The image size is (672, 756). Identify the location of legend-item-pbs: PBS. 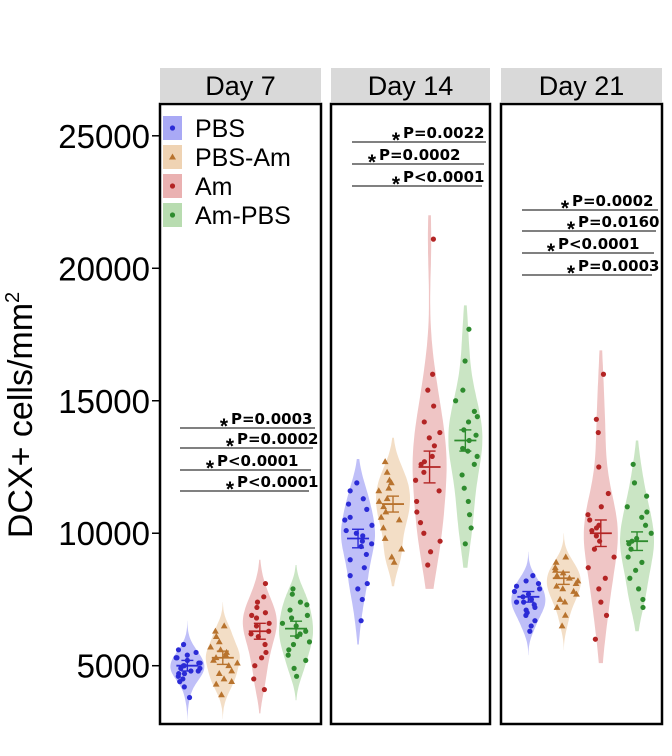
(204, 129).